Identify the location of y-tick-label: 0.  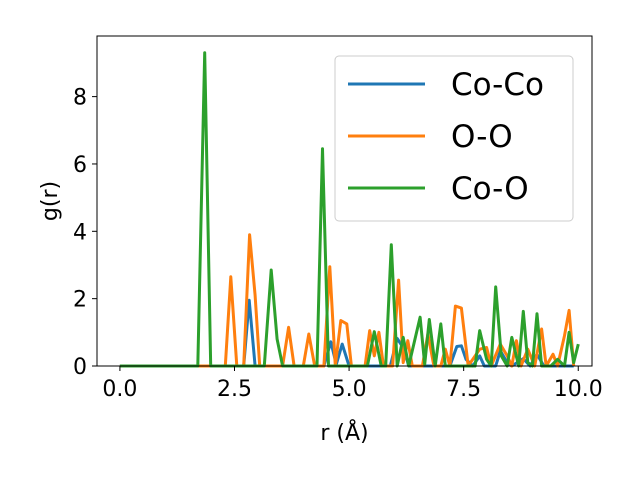
(80, 367).